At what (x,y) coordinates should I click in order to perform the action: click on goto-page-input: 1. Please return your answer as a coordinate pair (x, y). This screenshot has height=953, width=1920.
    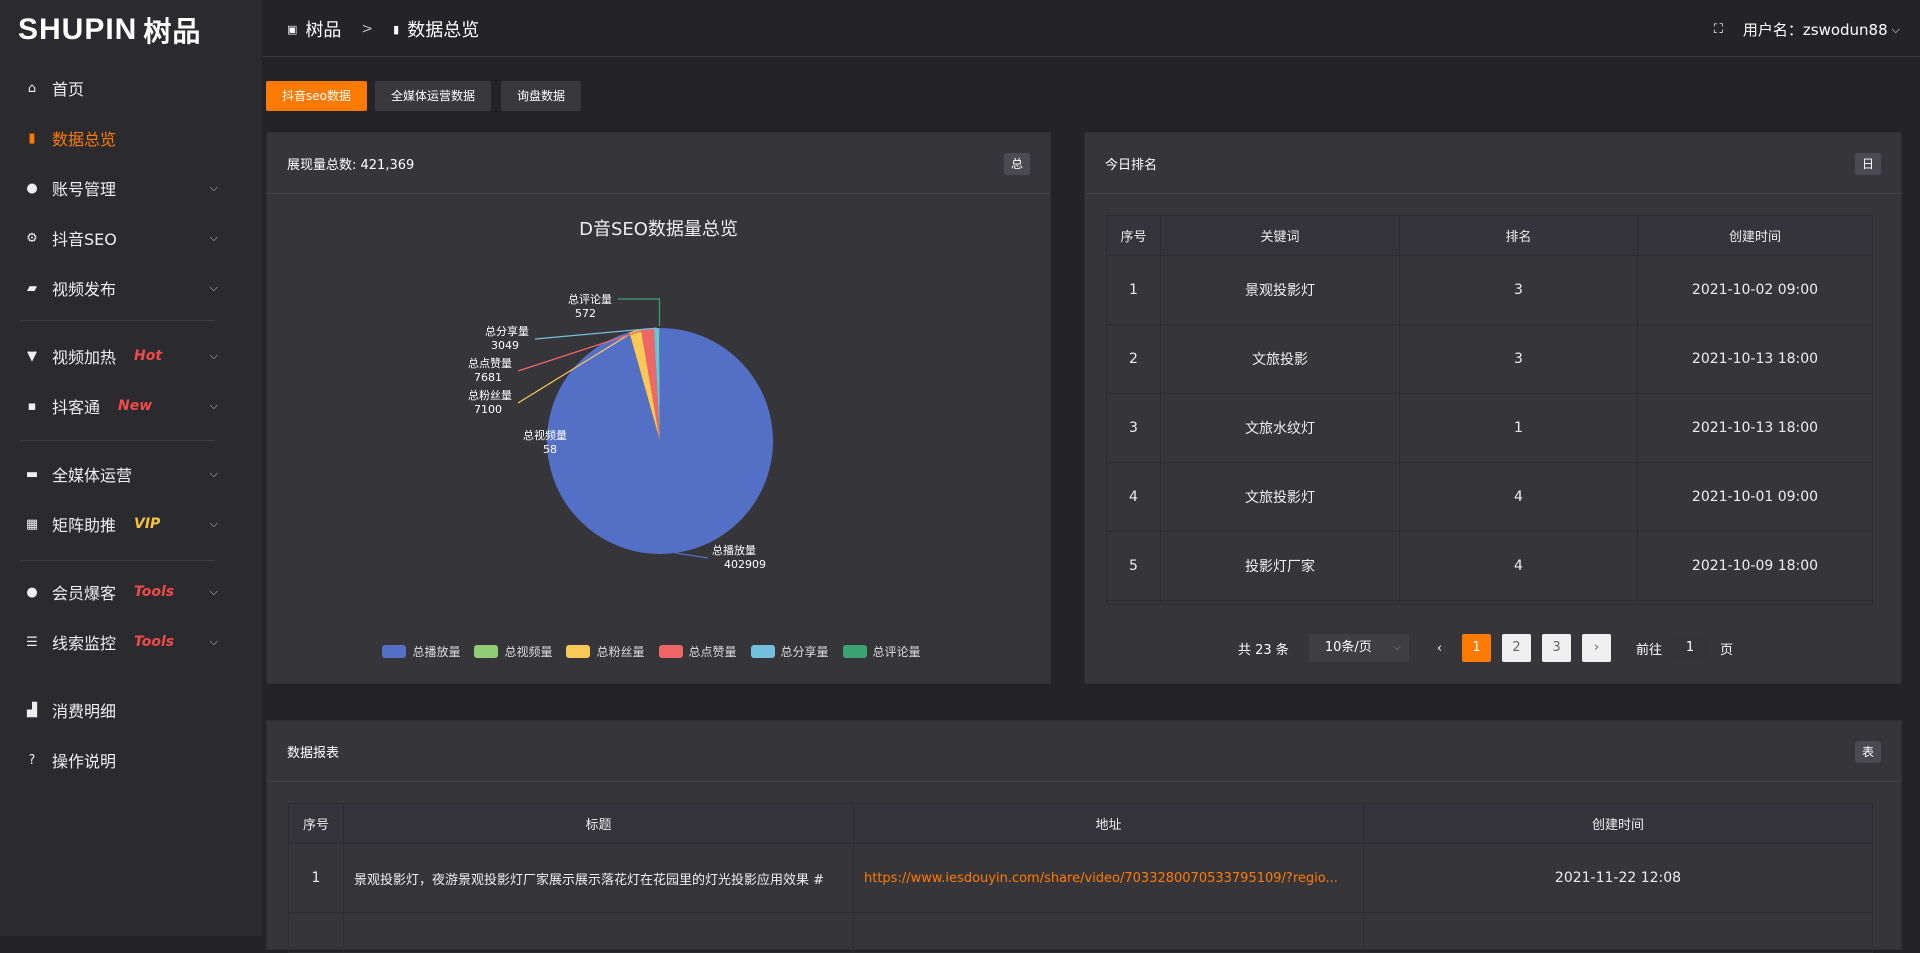
    Looking at the image, I should click on (1690, 648).